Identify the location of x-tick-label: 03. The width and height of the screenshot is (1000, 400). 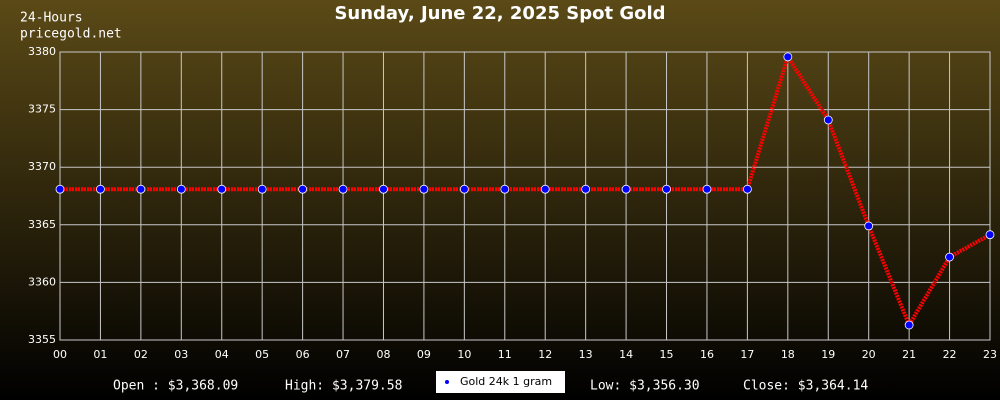
(181, 354).